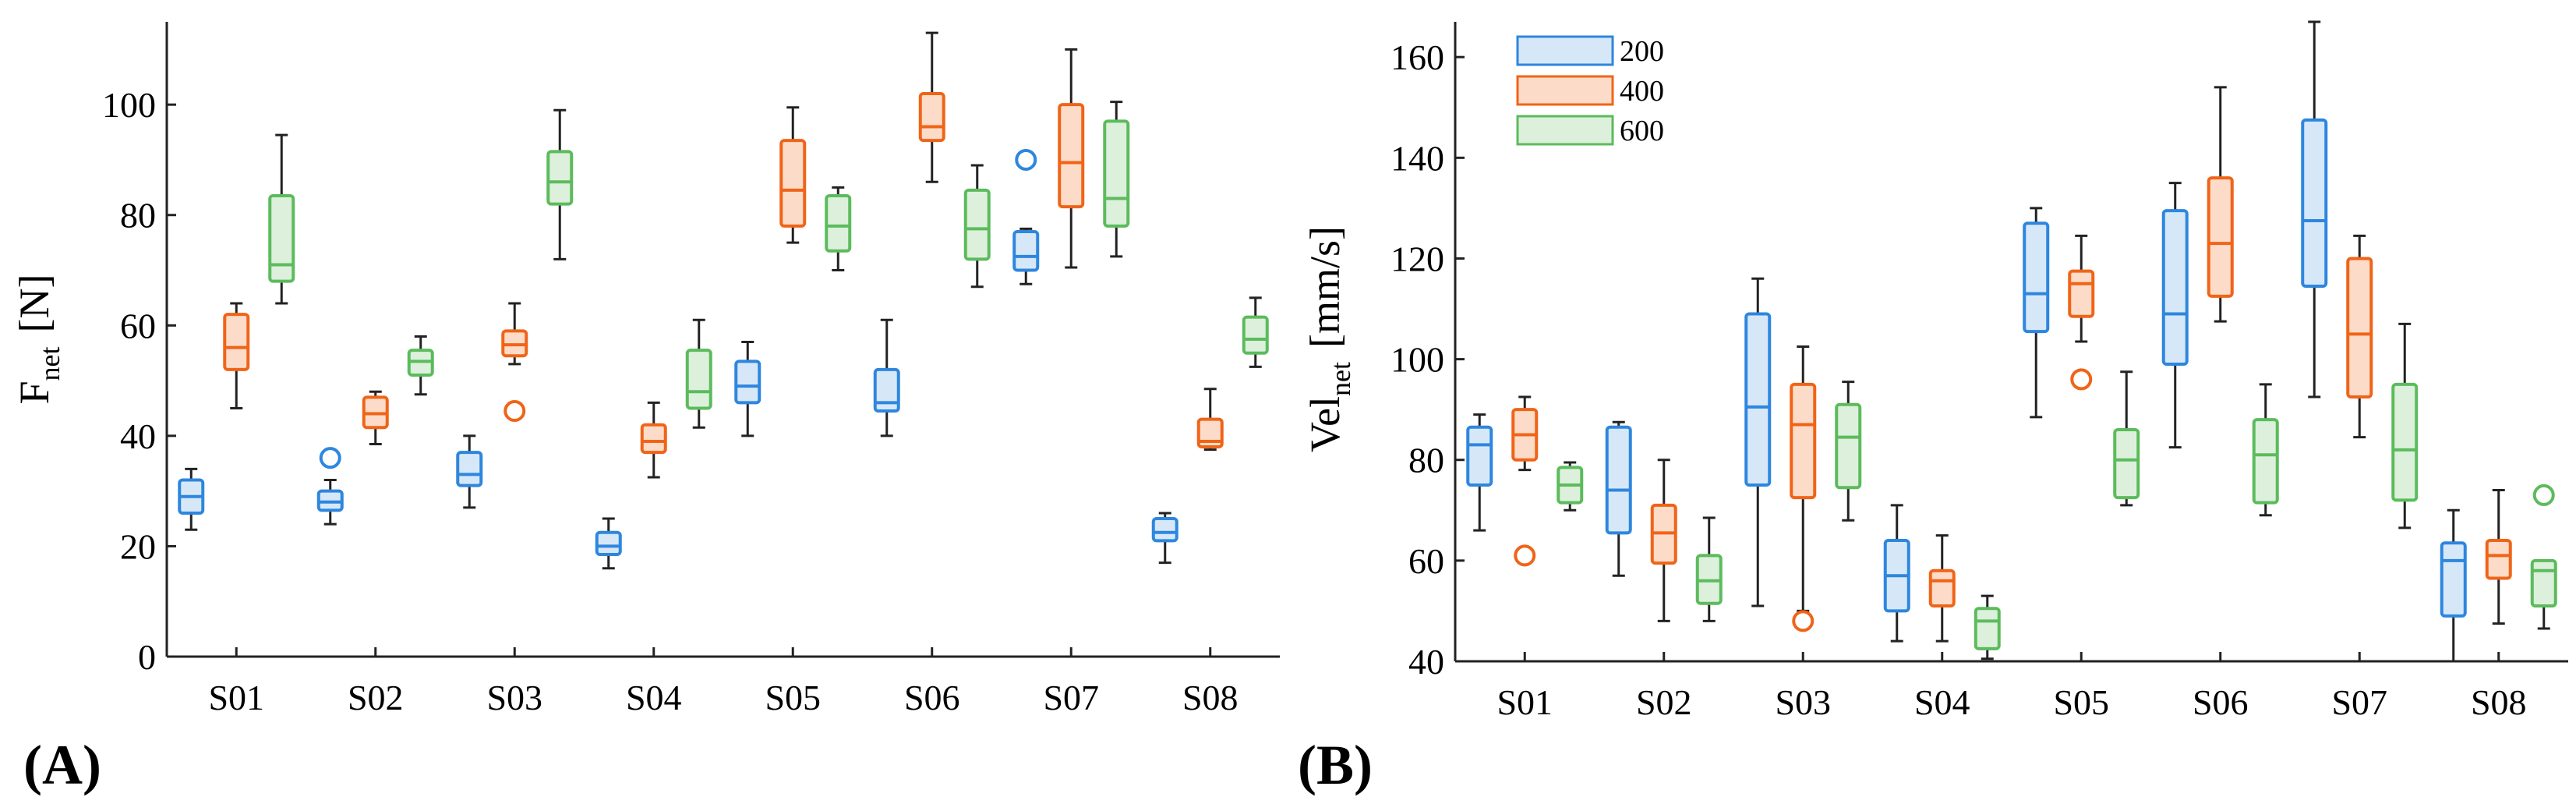  Describe the element at coordinates (1417, 158) in the screenshot. I see `y-tick-label: 140` at that location.